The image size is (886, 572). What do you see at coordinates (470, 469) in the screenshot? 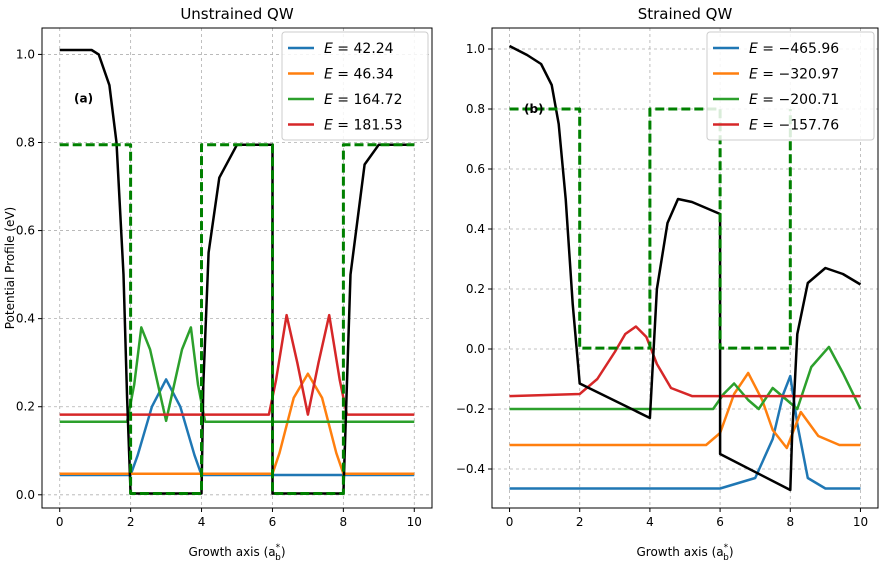
I see `y-tick-label: −0.4` at bounding box center [470, 469].